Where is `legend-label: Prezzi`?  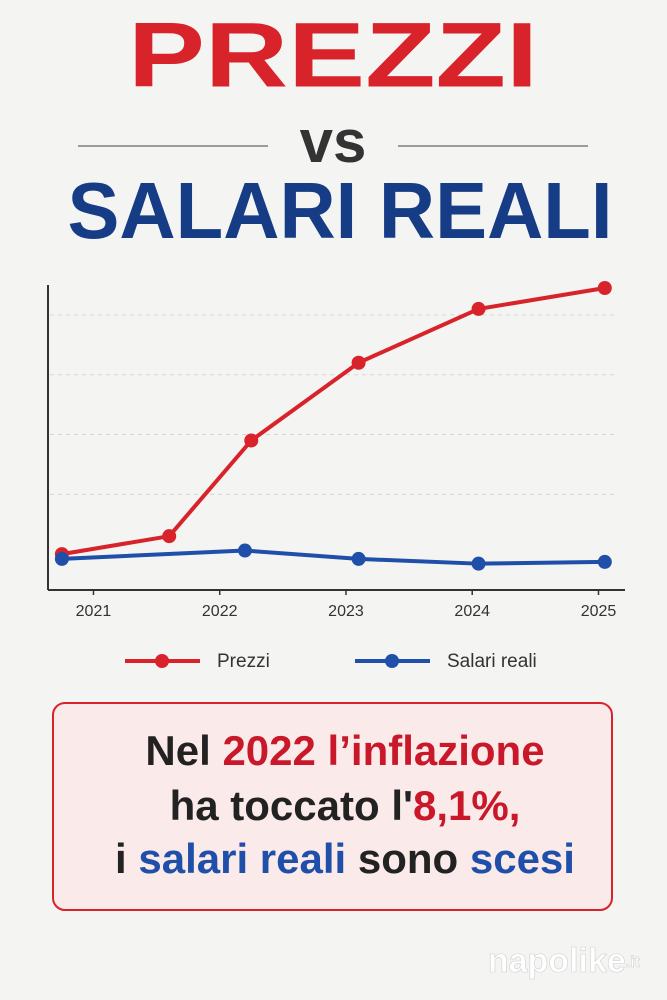
legend-label: Prezzi is located at coordinates (243, 661).